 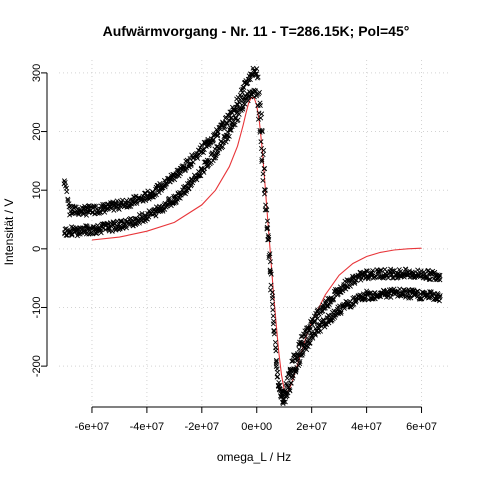 I want to click on x-tick-label: -2e+07, so click(x=202, y=427).